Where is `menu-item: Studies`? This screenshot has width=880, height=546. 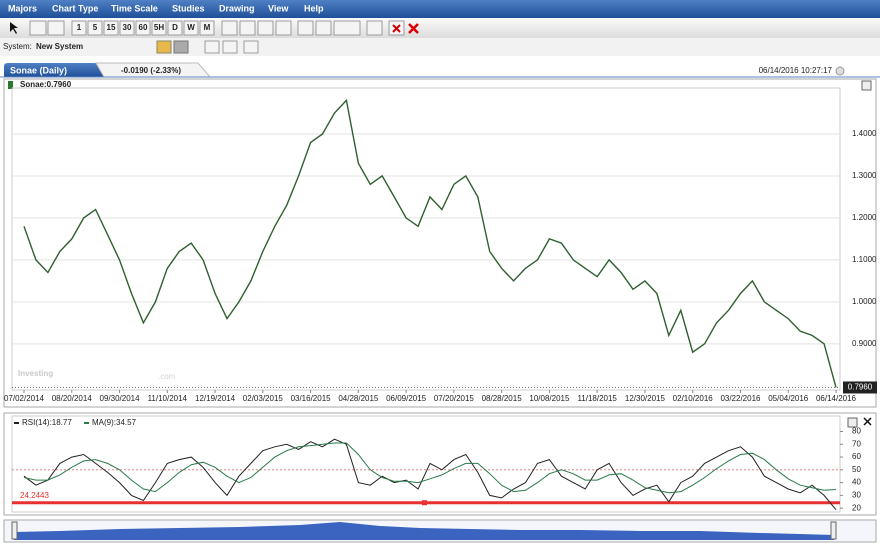 menu-item: Studies is located at coordinates (188, 8).